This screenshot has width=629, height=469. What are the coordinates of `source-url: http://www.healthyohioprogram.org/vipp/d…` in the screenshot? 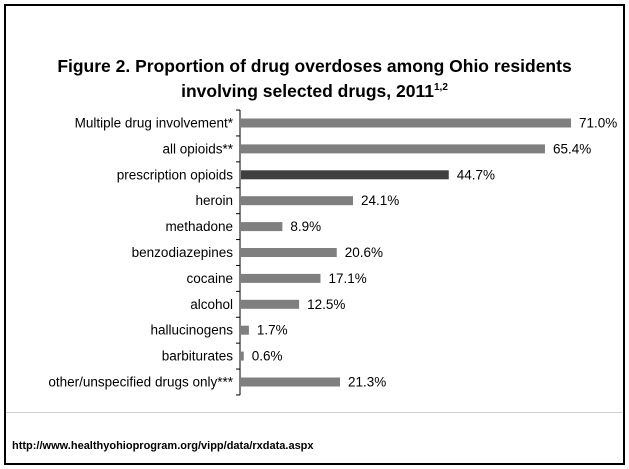 It's located at (163, 446).